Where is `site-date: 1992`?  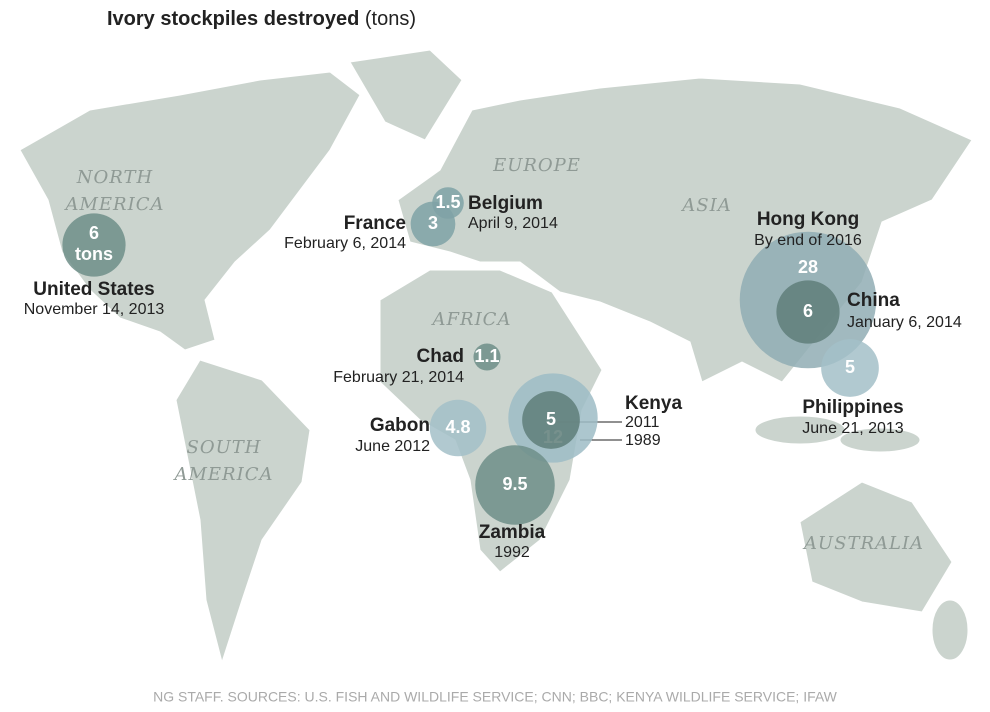
site-date: 1992 is located at coordinates (512, 552).